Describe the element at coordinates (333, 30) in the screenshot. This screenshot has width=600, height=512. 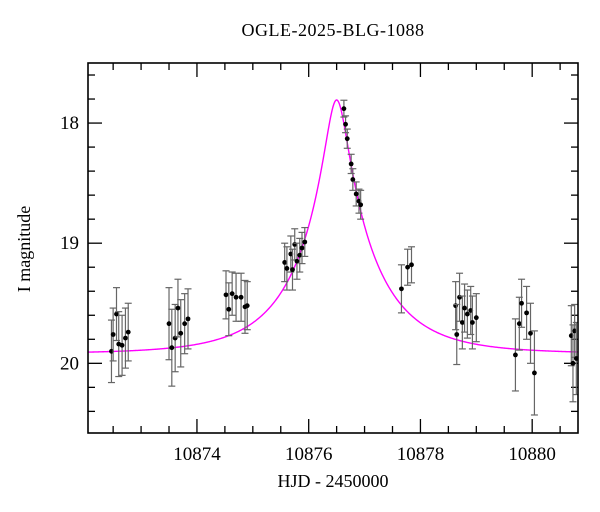
I see `plot-title: OGLE-2025-BLG-1088` at that location.